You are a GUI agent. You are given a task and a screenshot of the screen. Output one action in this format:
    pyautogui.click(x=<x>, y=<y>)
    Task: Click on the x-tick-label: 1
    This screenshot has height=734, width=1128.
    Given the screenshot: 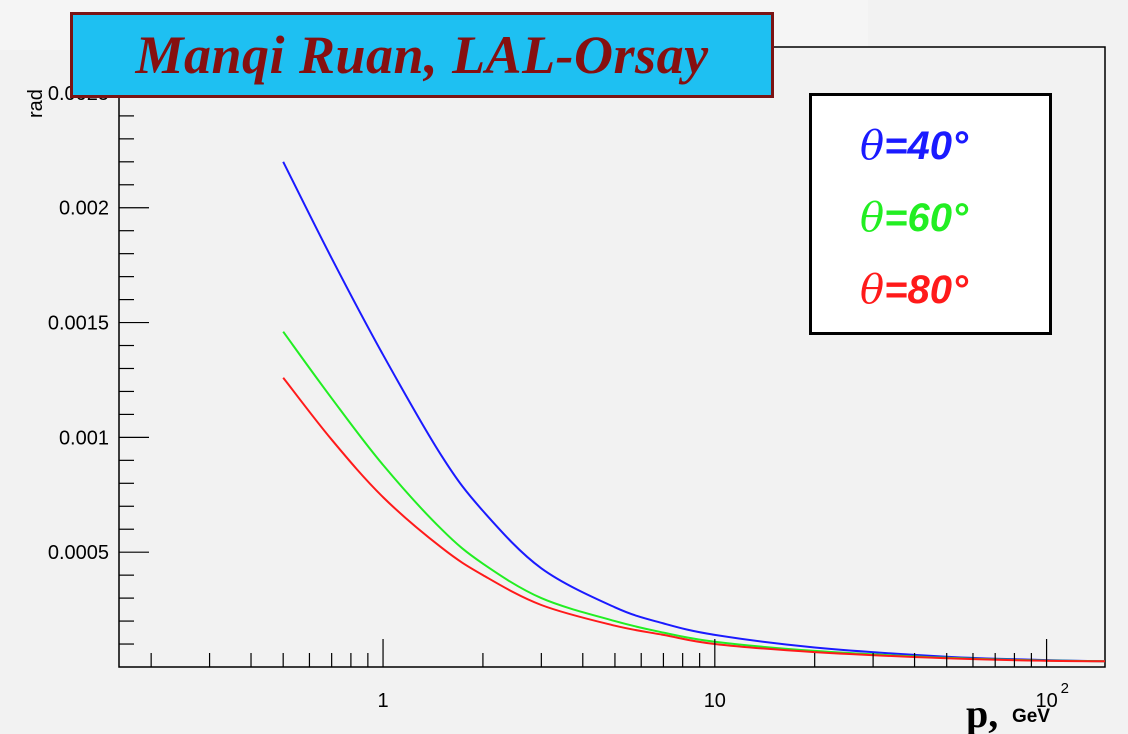 What is the action you would take?
    pyautogui.click(x=382, y=701)
    